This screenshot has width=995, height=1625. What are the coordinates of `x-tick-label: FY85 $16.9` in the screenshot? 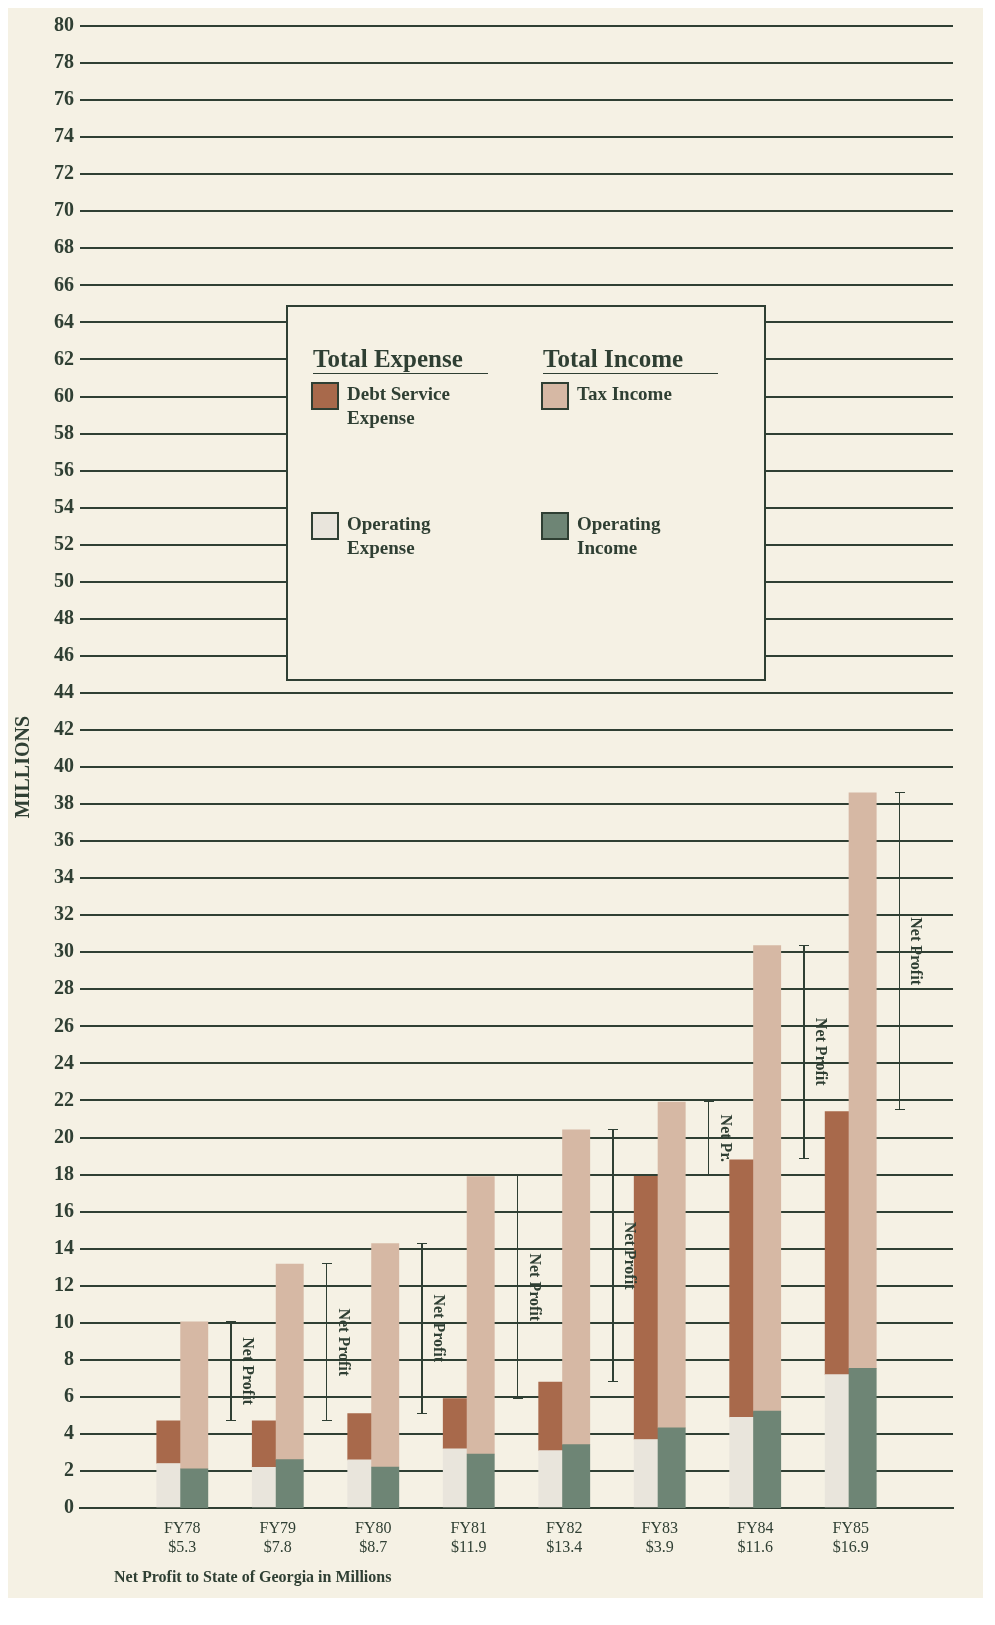 It's located at (850, 1536).